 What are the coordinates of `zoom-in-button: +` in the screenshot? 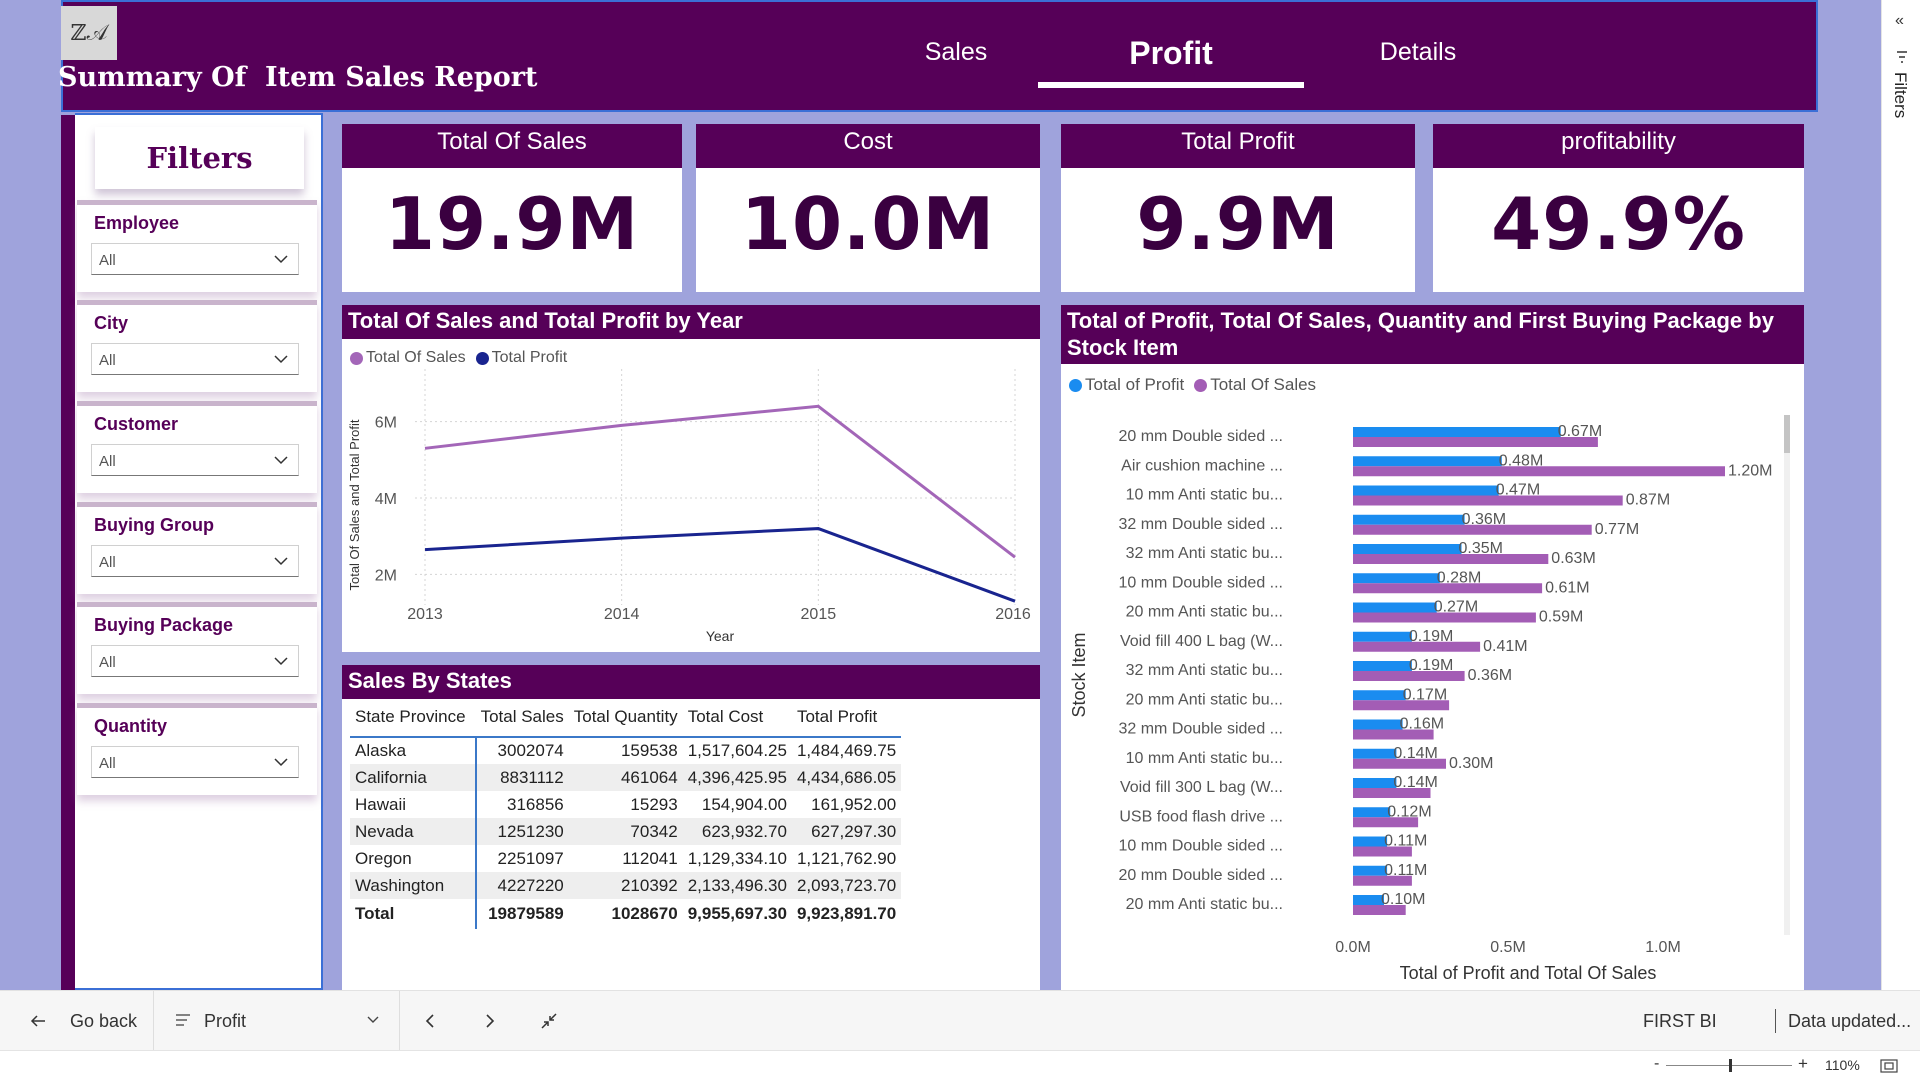 It's located at (1803, 1063).